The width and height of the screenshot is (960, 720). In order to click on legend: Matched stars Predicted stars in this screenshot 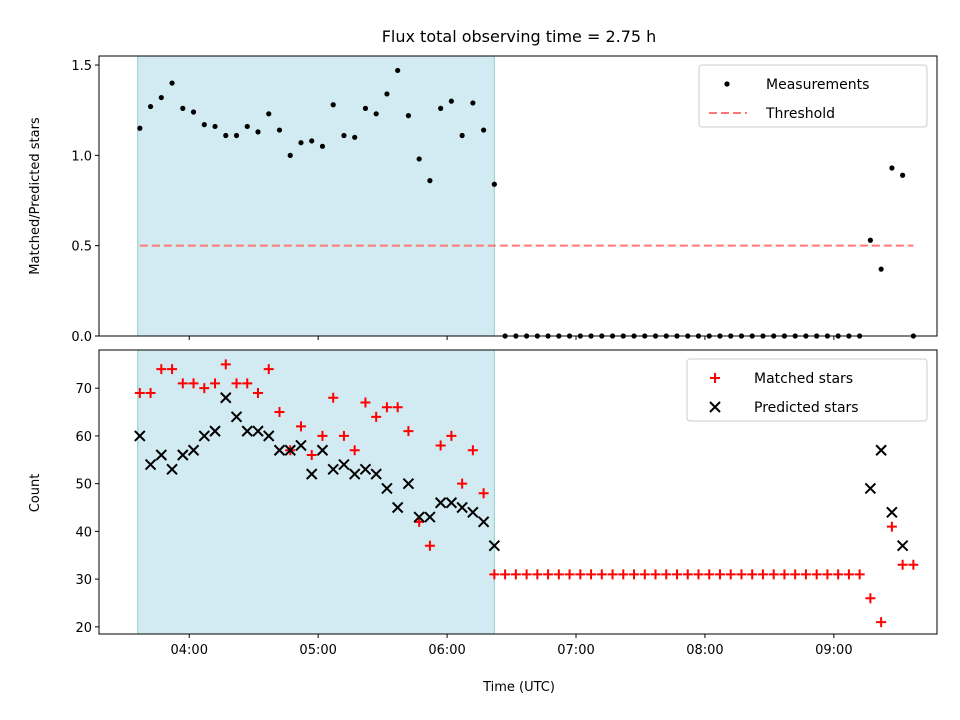, I will do `click(807, 390)`.